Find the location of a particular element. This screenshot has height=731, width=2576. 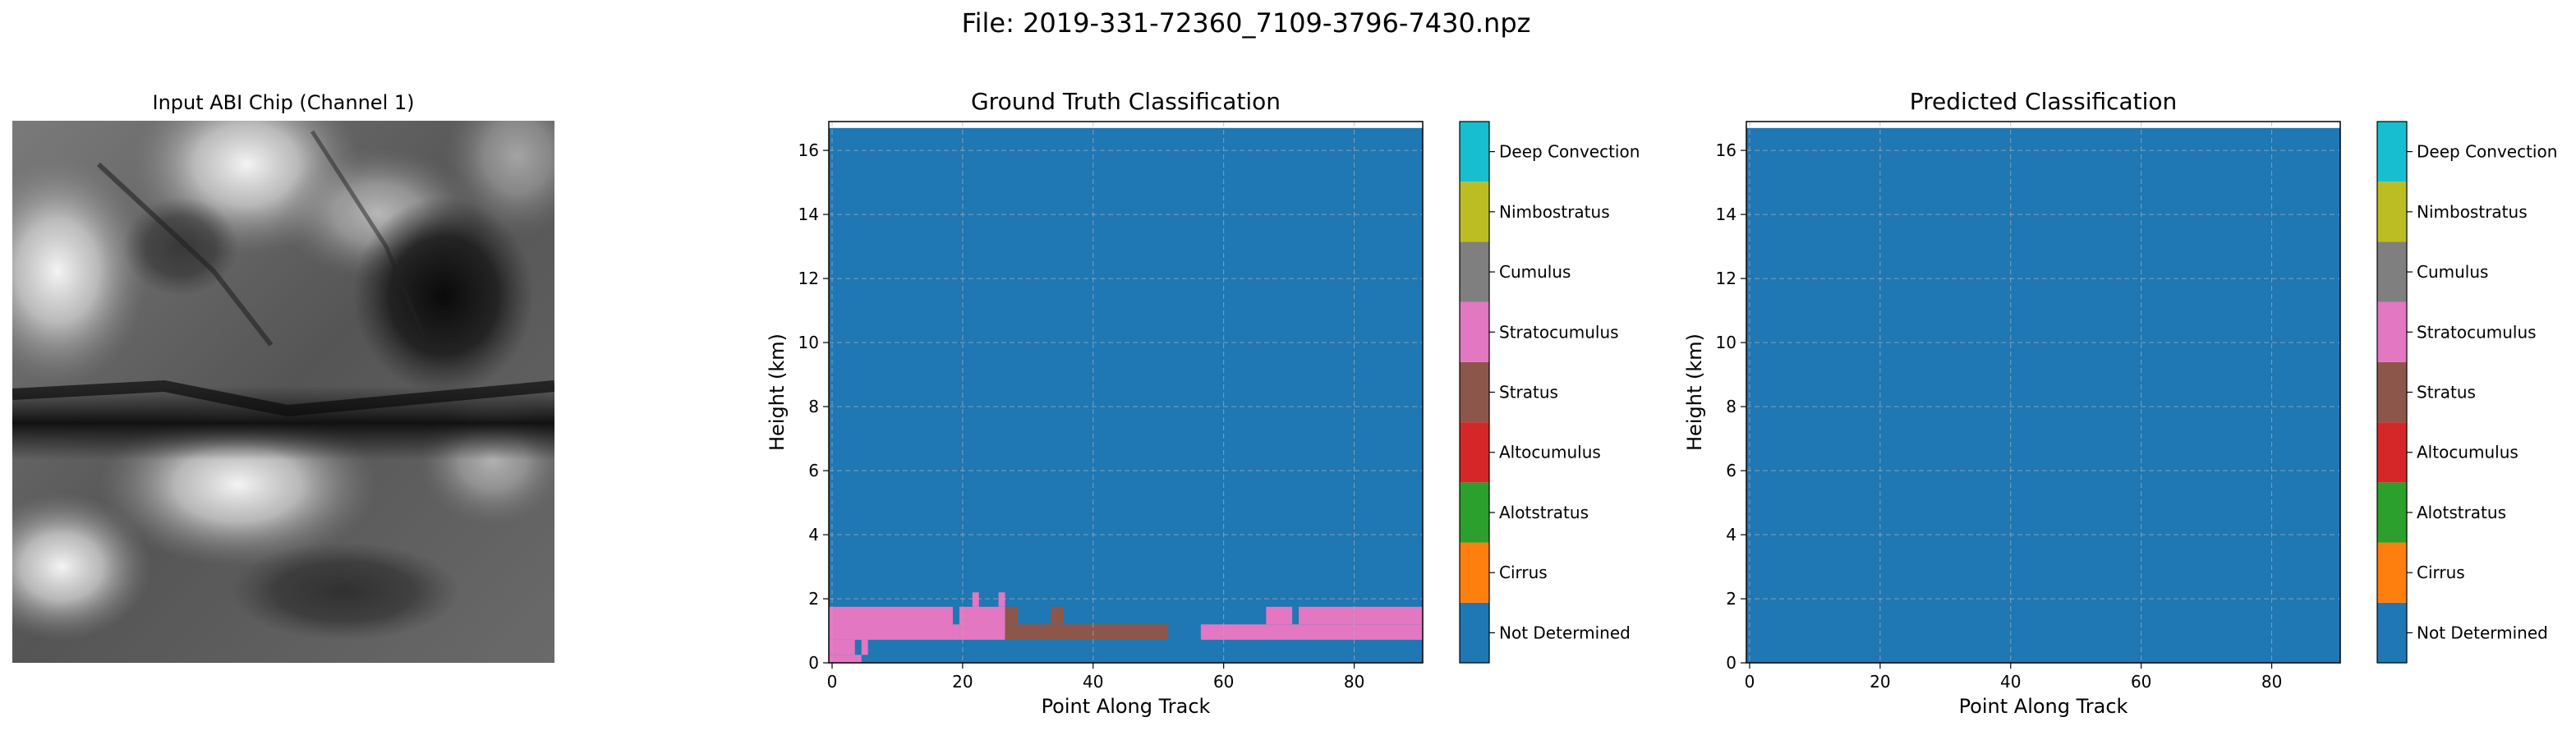

panel-title: Ground Truth Classification is located at coordinates (1126, 101).